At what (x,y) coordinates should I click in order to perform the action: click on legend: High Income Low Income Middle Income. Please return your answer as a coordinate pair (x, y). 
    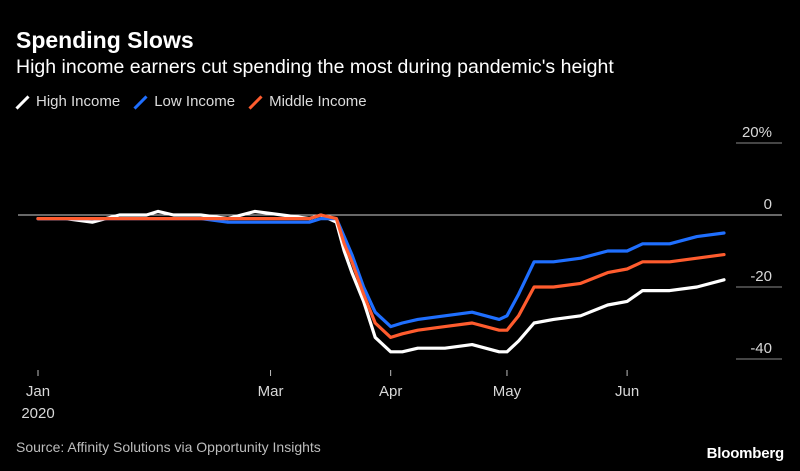
    Looking at the image, I should click on (198, 102).